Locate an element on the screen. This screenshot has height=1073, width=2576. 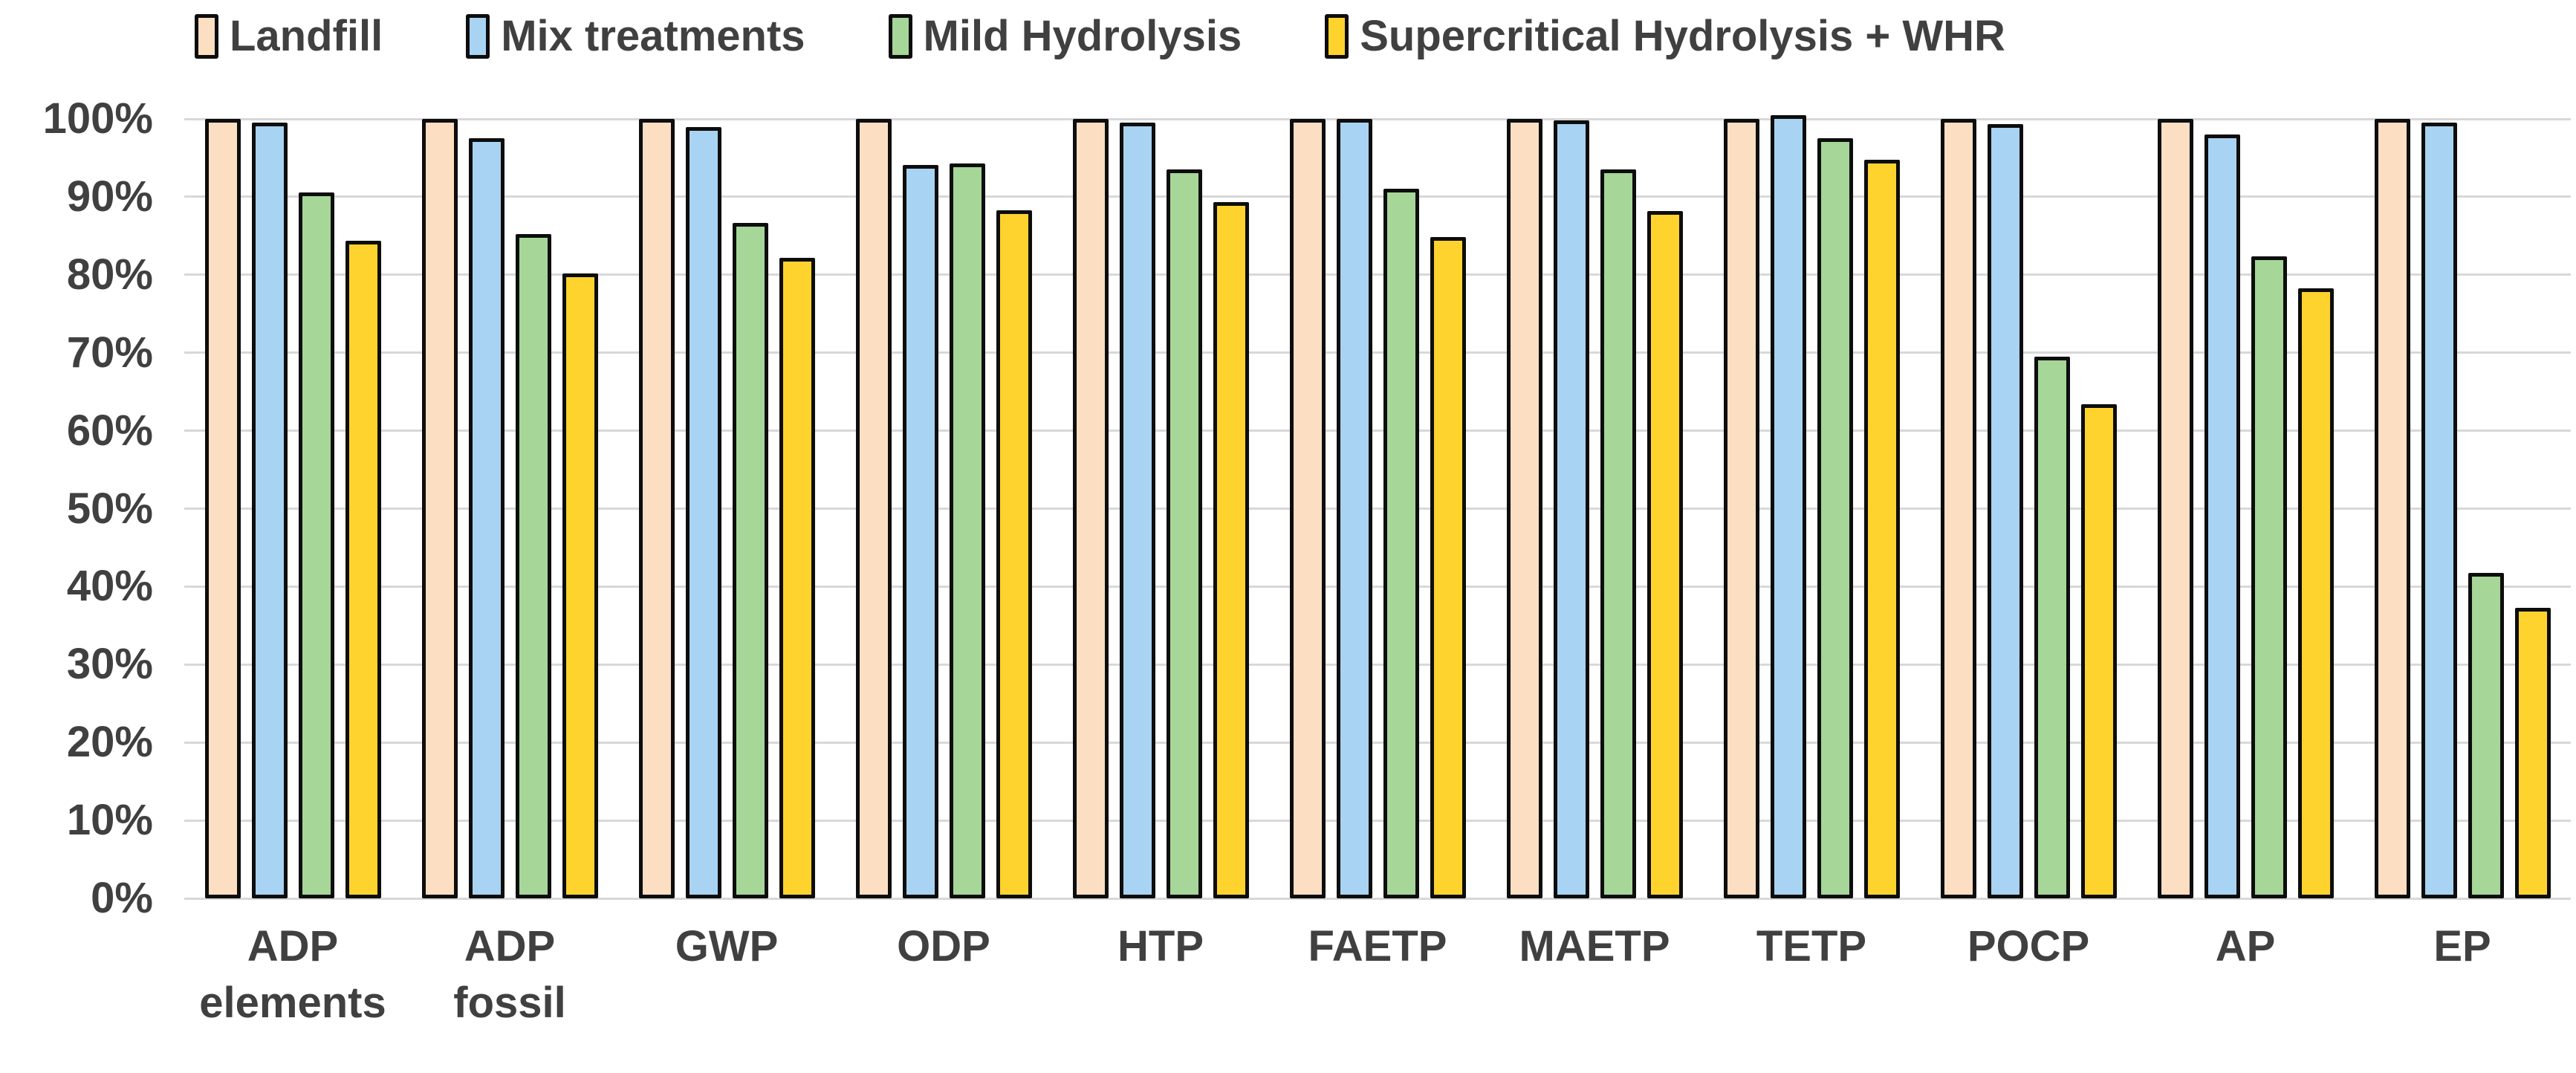
bar-landfill-ap is located at coordinates (2175, 508).